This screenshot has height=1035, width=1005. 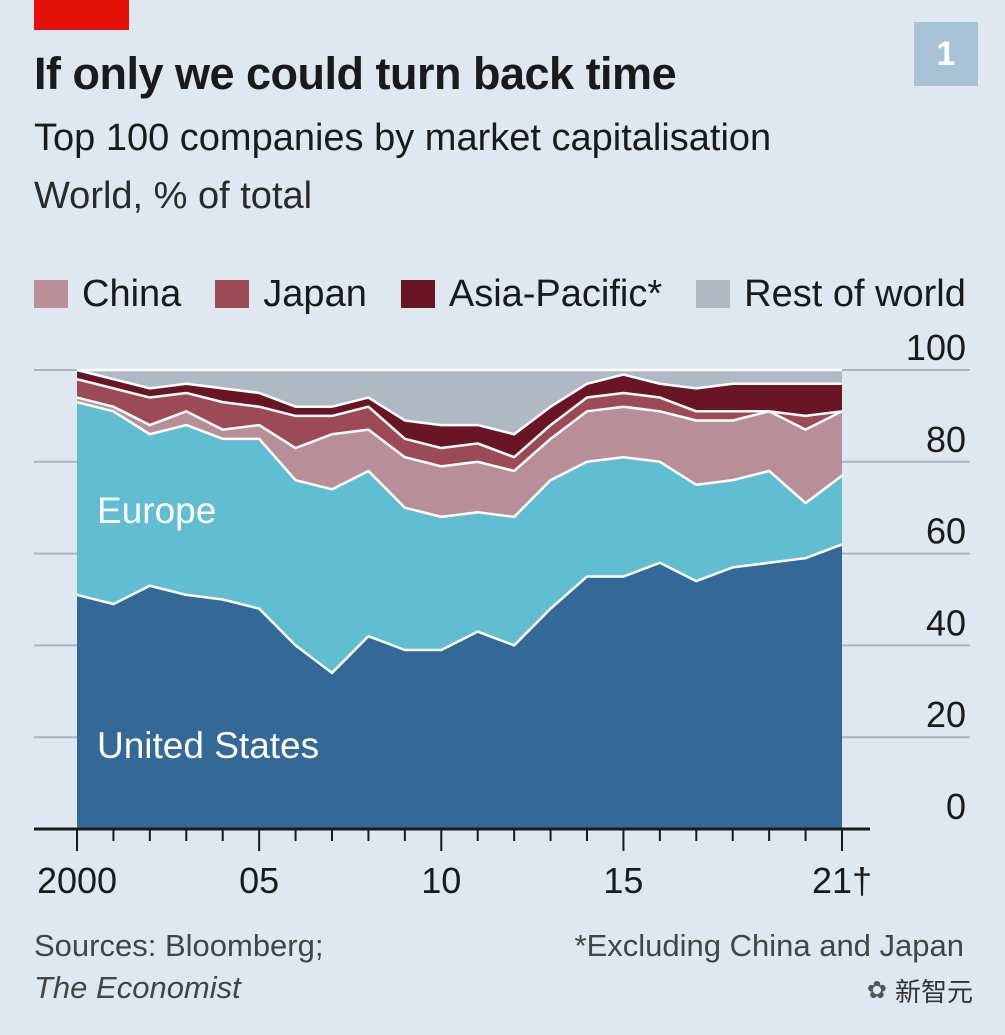 I want to click on legend-label-japan: Japan, so click(x=315, y=293).